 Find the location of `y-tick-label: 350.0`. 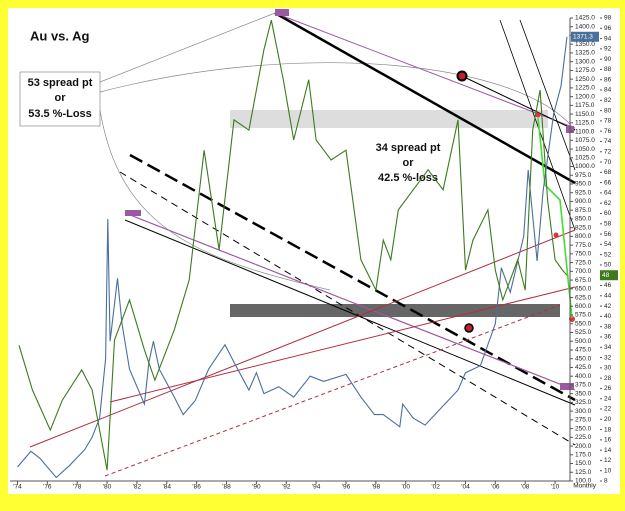

y-tick-label: 350.0 is located at coordinates (583, 393).